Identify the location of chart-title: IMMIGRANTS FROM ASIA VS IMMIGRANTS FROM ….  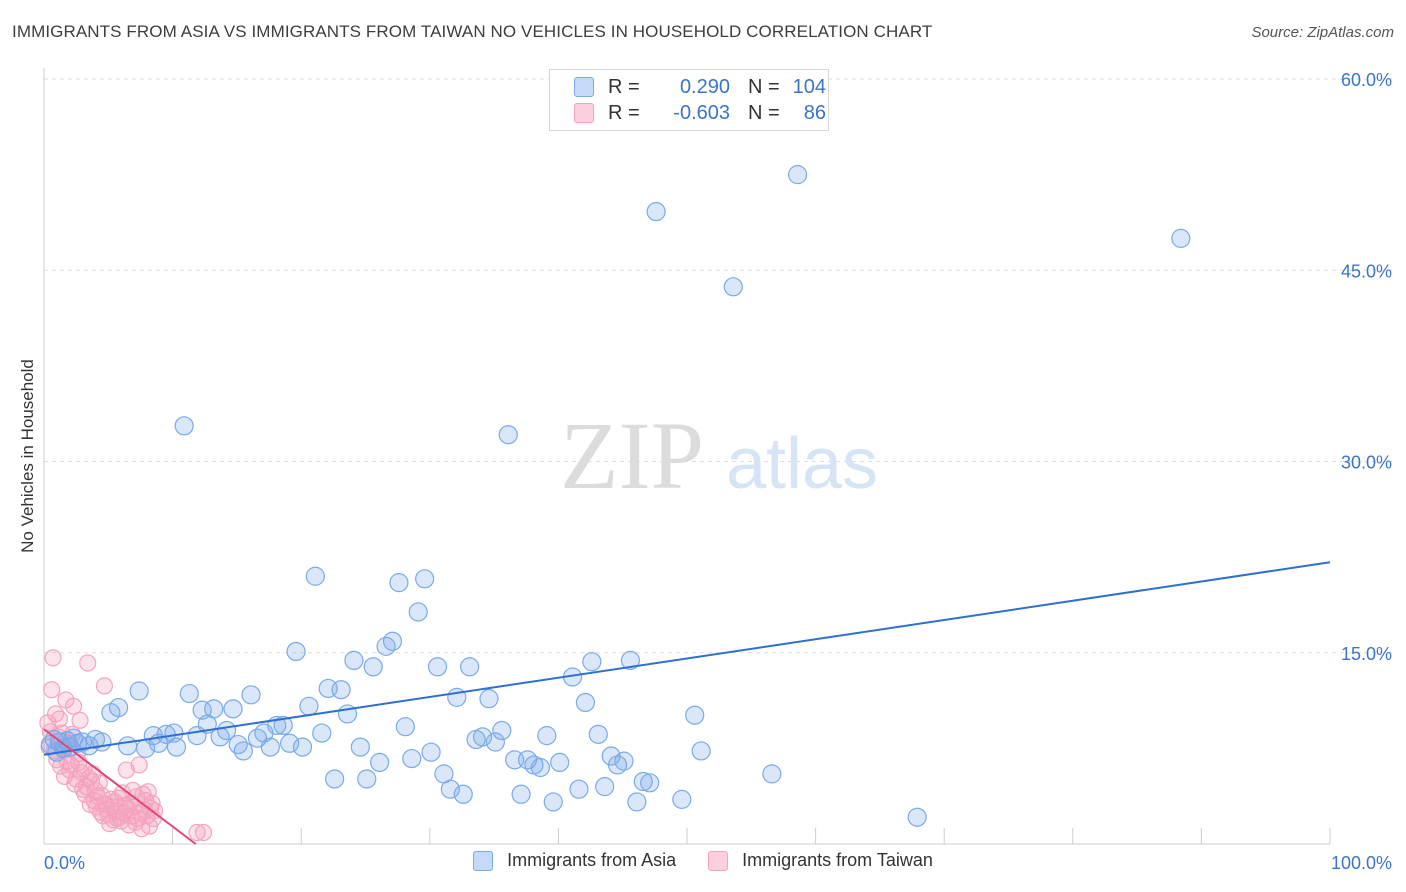
(472, 31).